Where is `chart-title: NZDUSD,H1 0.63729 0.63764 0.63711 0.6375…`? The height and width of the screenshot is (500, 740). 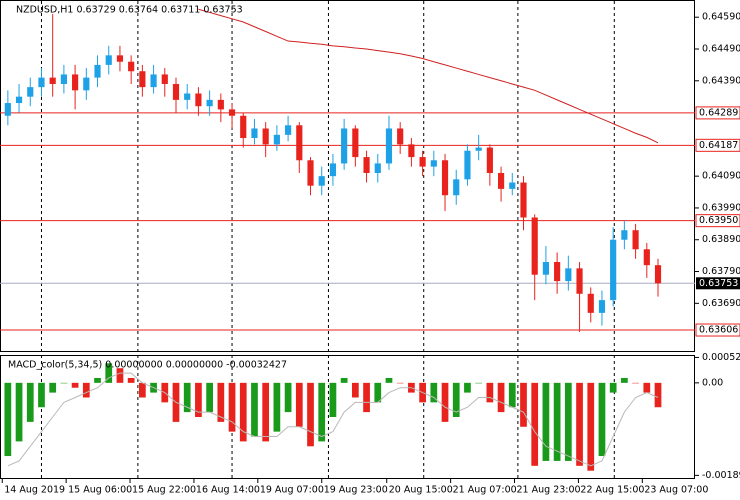
chart-title: NZDUSD,H1 0.63729 0.63764 0.63711 0.6375… is located at coordinates (129, 10).